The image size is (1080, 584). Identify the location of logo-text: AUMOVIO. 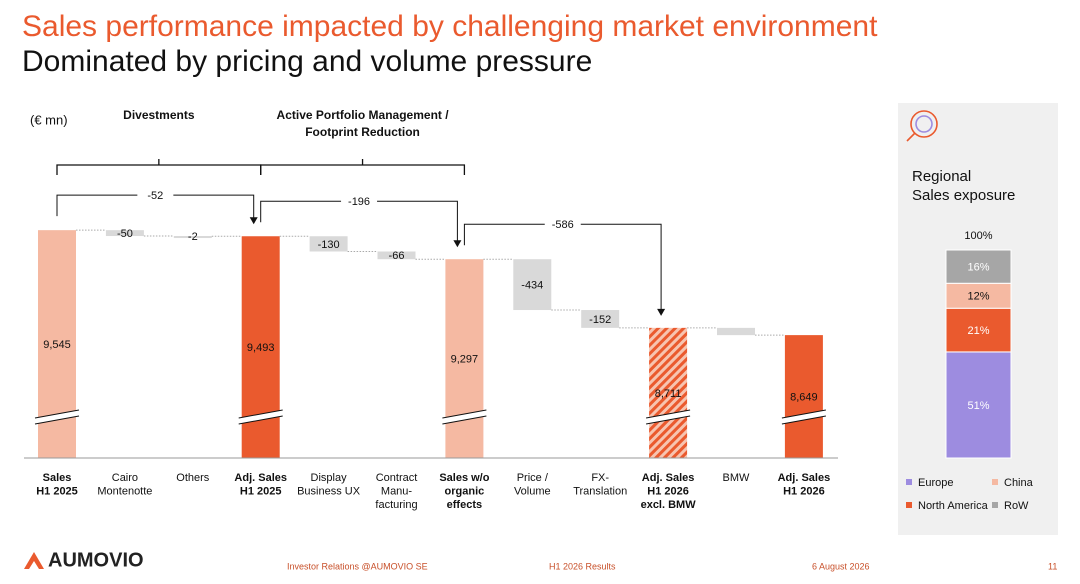
(96, 560).